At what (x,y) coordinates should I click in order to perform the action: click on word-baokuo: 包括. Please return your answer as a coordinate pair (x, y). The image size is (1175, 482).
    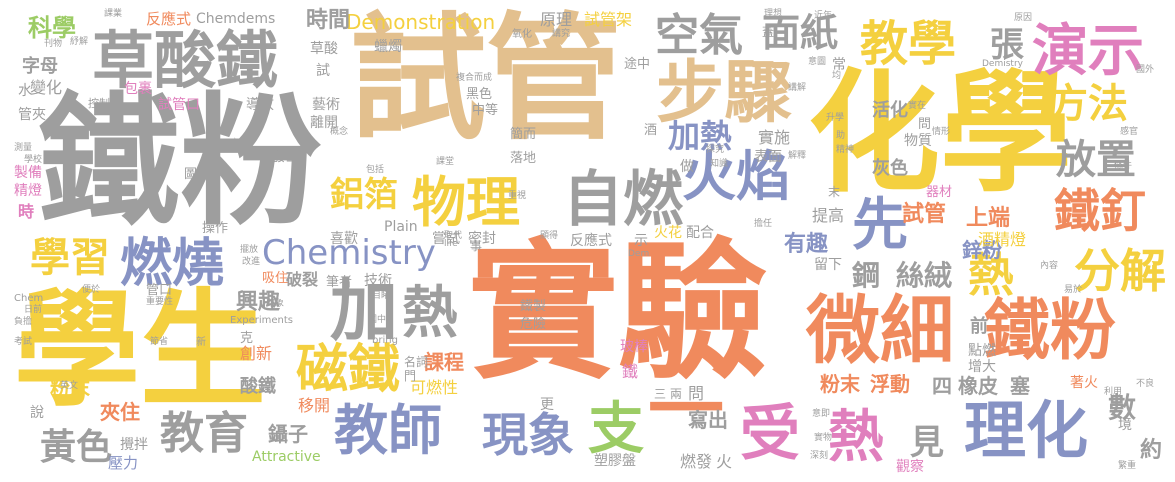
    Looking at the image, I should click on (375, 170).